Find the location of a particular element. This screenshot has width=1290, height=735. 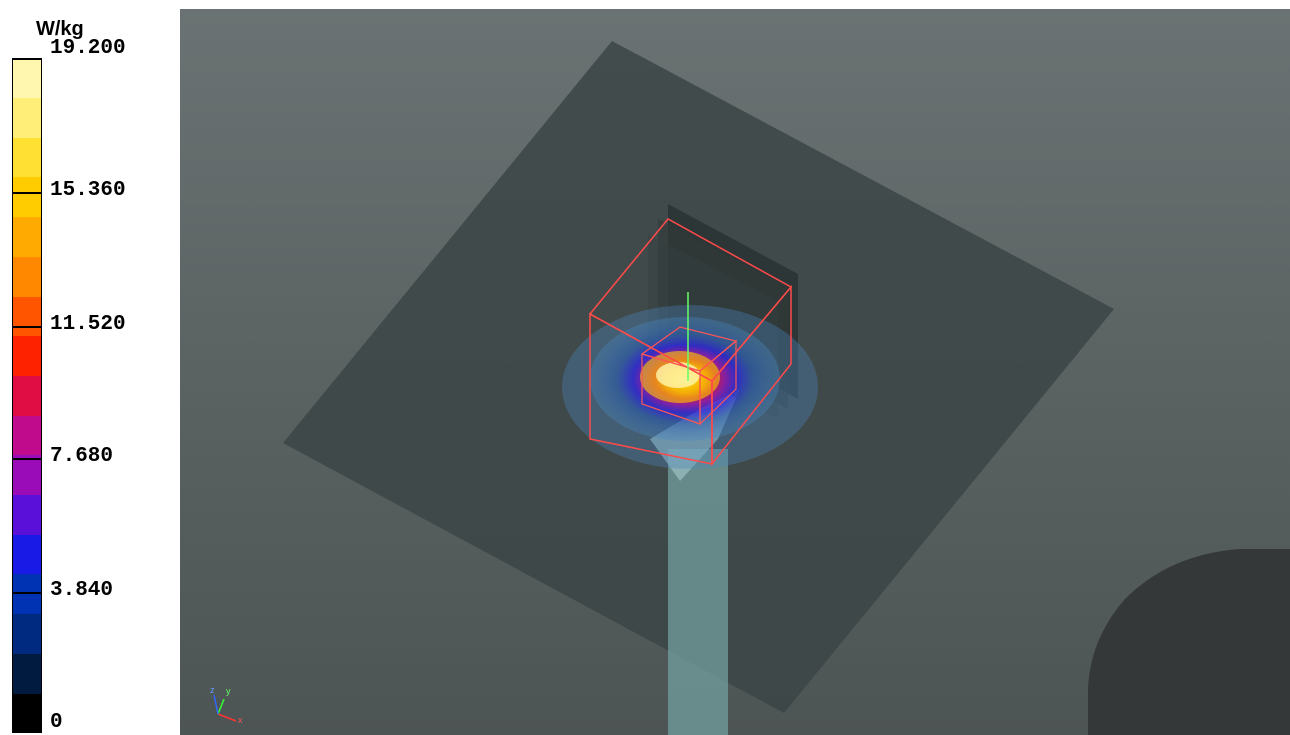

measurement-cube-small is located at coordinates (689, 376).